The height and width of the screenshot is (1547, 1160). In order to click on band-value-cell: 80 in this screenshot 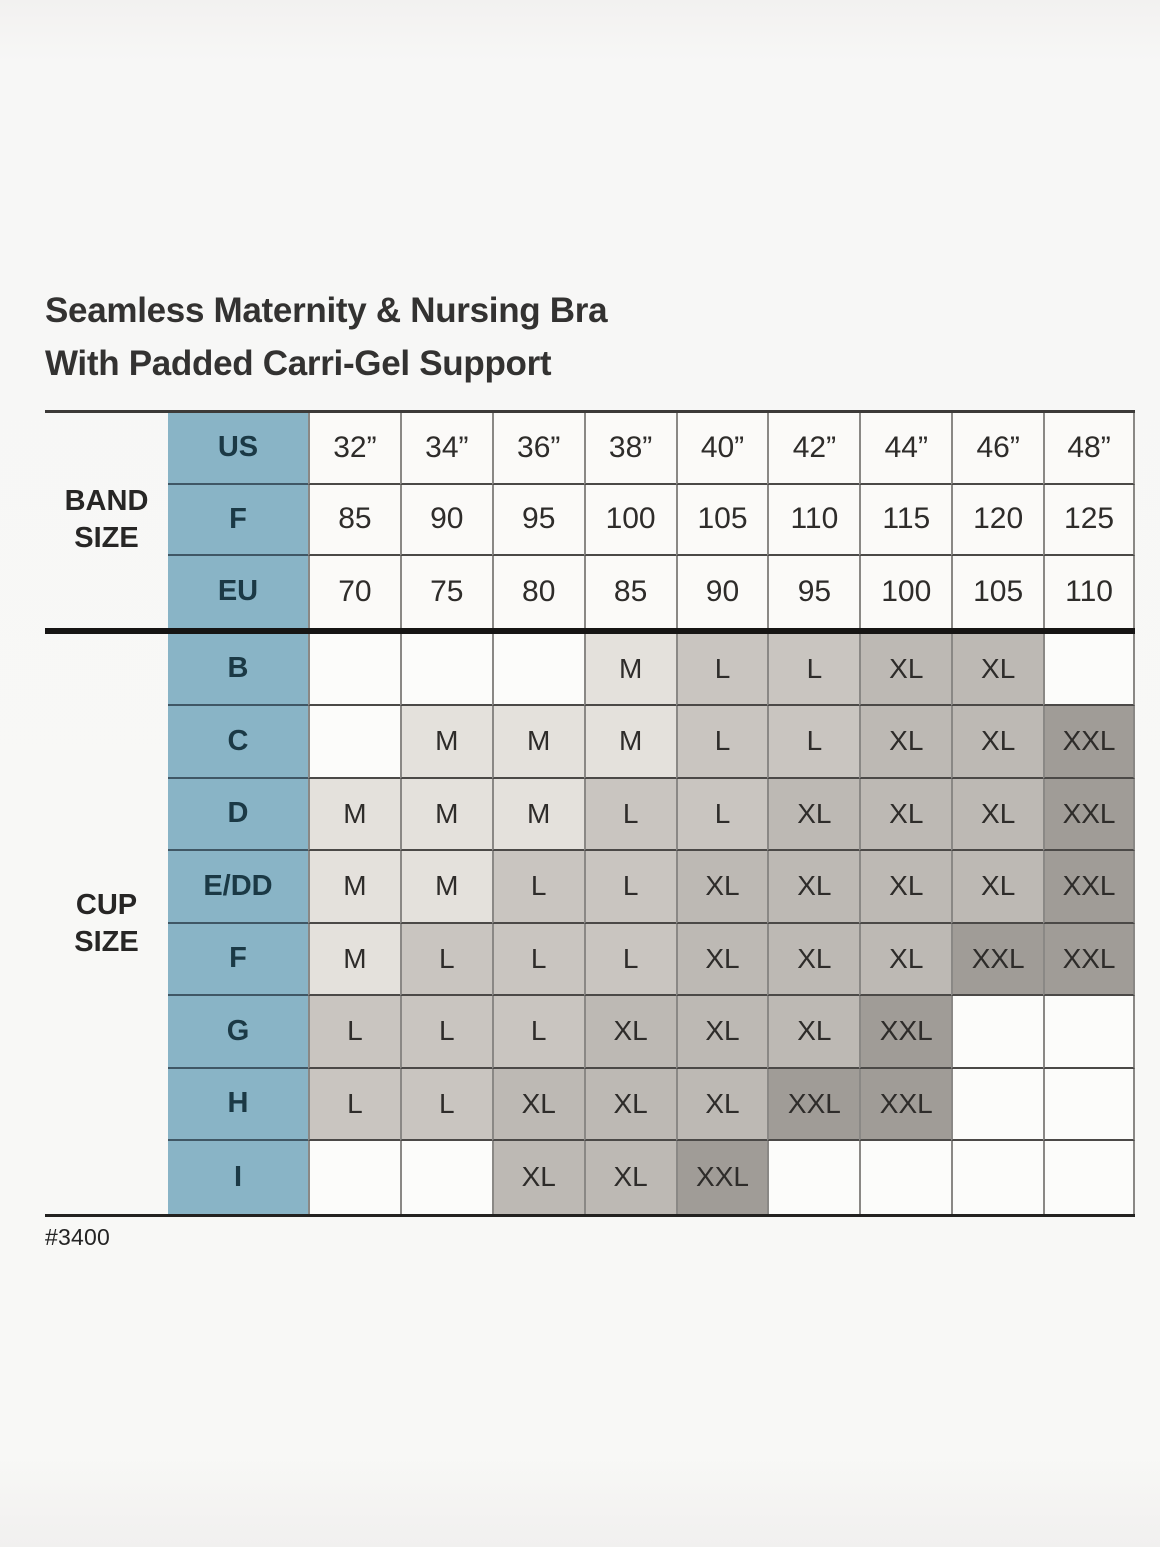, I will do `click(537, 592)`.